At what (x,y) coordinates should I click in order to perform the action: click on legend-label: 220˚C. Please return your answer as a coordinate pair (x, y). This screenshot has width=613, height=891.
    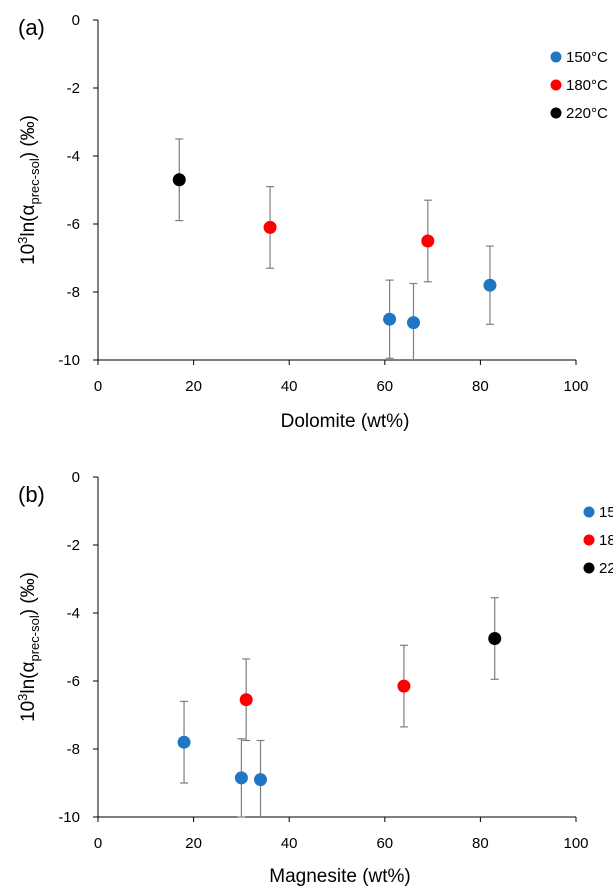
    Looking at the image, I should click on (606, 568).